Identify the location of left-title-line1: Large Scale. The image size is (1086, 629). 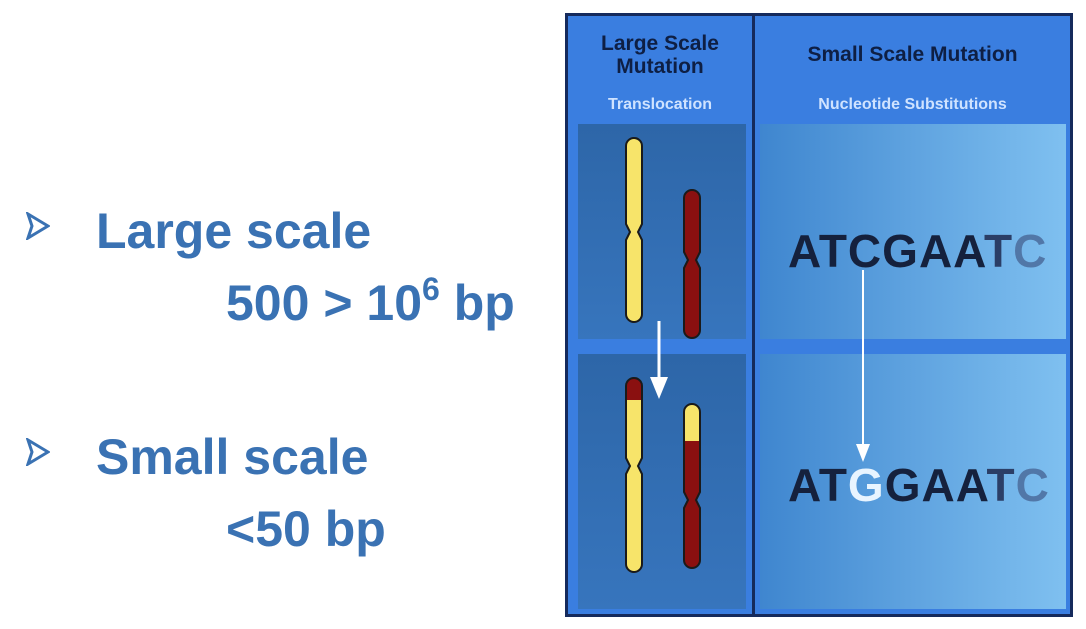
(660, 43).